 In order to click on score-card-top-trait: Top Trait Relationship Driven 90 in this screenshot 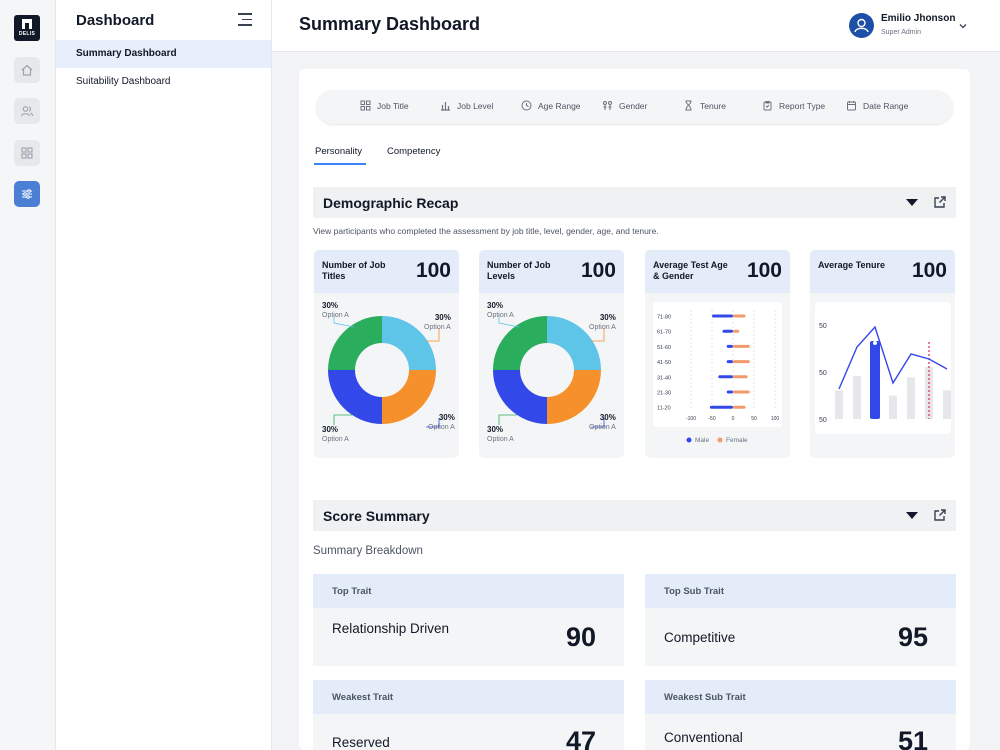, I will do `click(468, 620)`.